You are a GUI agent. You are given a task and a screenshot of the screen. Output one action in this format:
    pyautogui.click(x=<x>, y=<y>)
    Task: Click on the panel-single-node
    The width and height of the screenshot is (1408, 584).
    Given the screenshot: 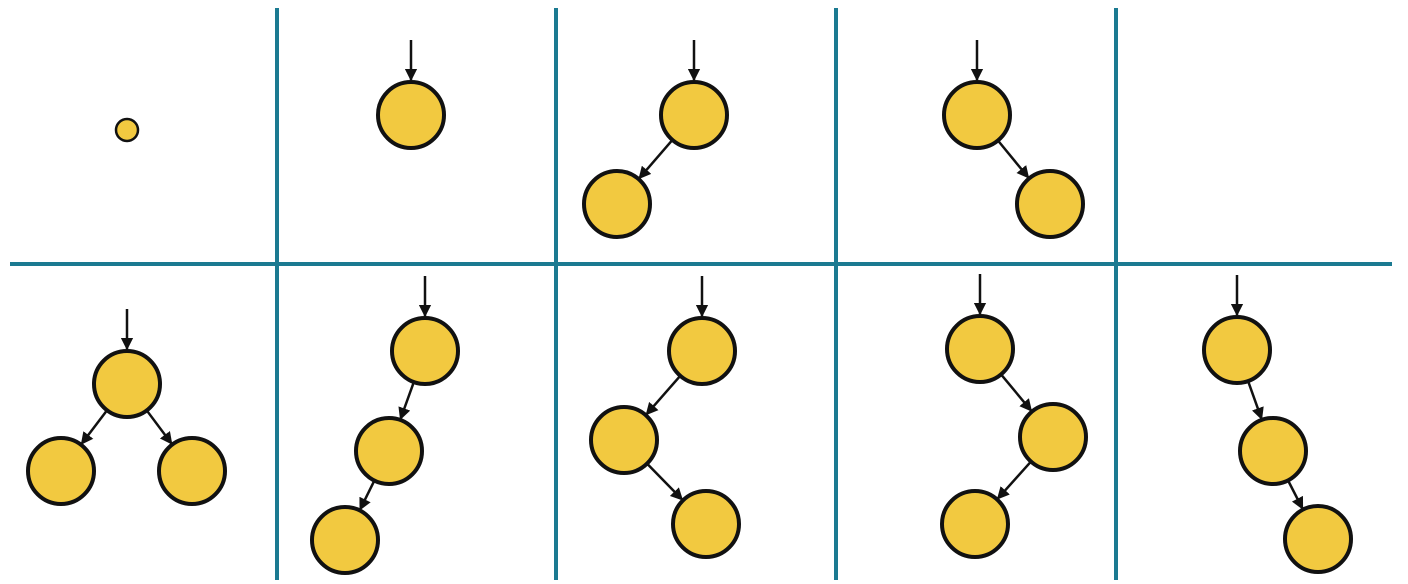 What is the action you would take?
    pyautogui.click(x=411, y=95)
    